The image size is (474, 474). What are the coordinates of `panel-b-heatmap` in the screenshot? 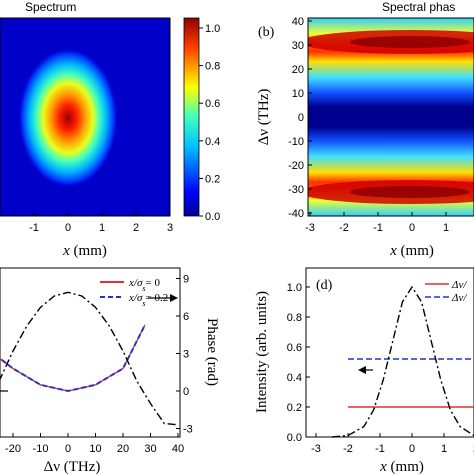 It's located at (391, 117).